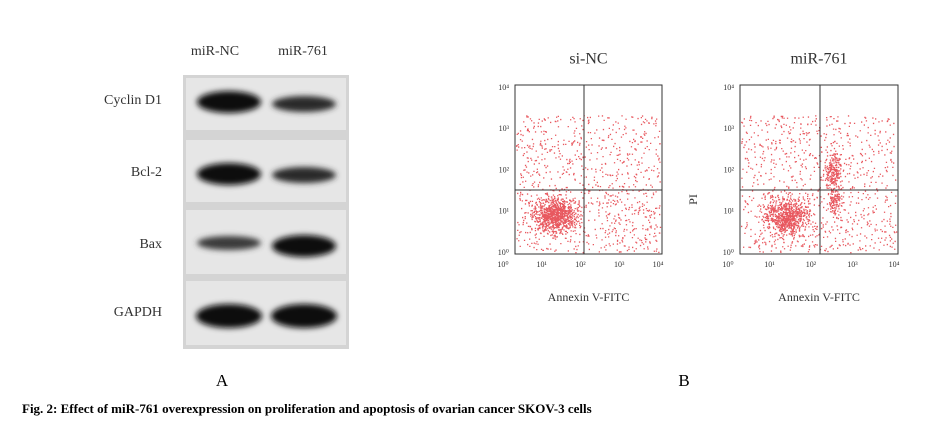 Image resolution: width=948 pixels, height=428 pixels. I want to click on blot-bands, so click(266, 209).